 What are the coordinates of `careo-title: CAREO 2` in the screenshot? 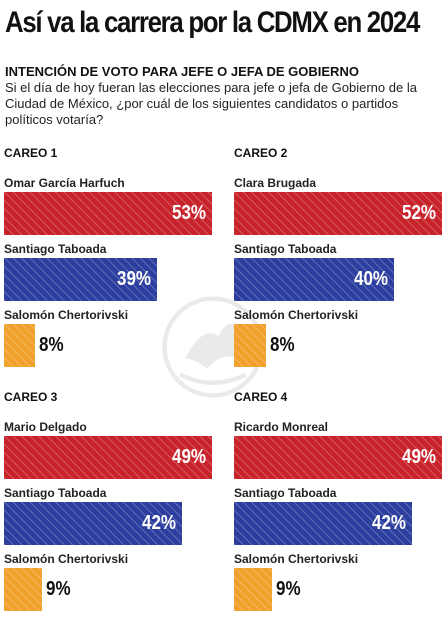 It's located at (261, 153).